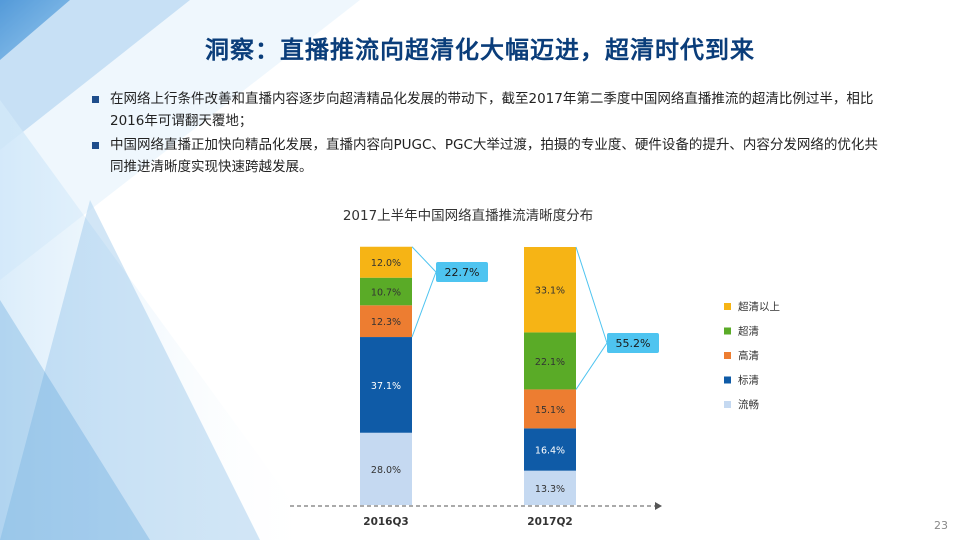 Image resolution: width=960 pixels, height=540 pixels. Describe the element at coordinates (468, 216) in the screenshot. I see `chart-title: 2017上半年中国网络直播推流清晰度分布` at that location.